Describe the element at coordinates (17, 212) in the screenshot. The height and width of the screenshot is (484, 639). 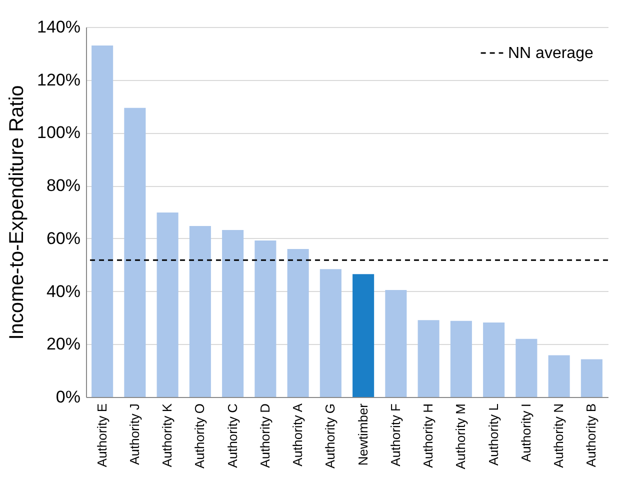
I see `y-axis-title: Income-to-Expenditure Ratio` at that location.